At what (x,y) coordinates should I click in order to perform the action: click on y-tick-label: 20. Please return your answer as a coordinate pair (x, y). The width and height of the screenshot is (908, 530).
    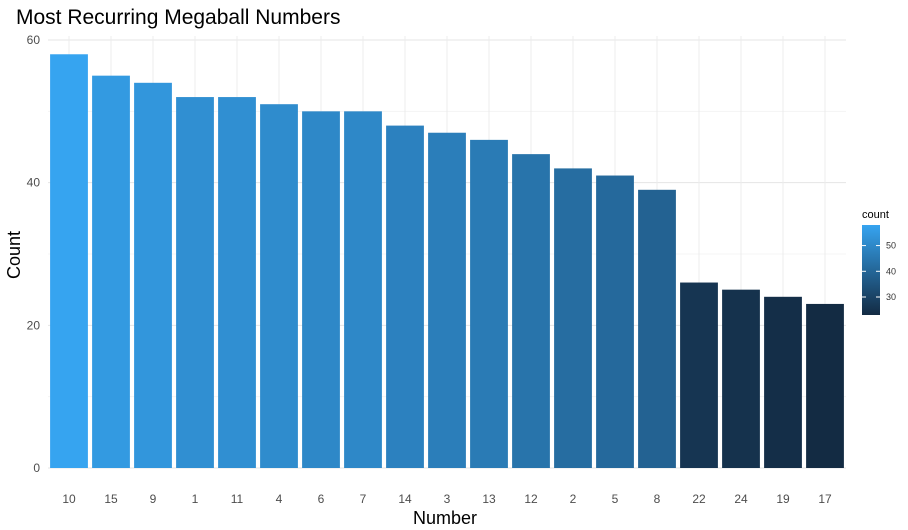
    Looking at the image, I should click on (34, 325).